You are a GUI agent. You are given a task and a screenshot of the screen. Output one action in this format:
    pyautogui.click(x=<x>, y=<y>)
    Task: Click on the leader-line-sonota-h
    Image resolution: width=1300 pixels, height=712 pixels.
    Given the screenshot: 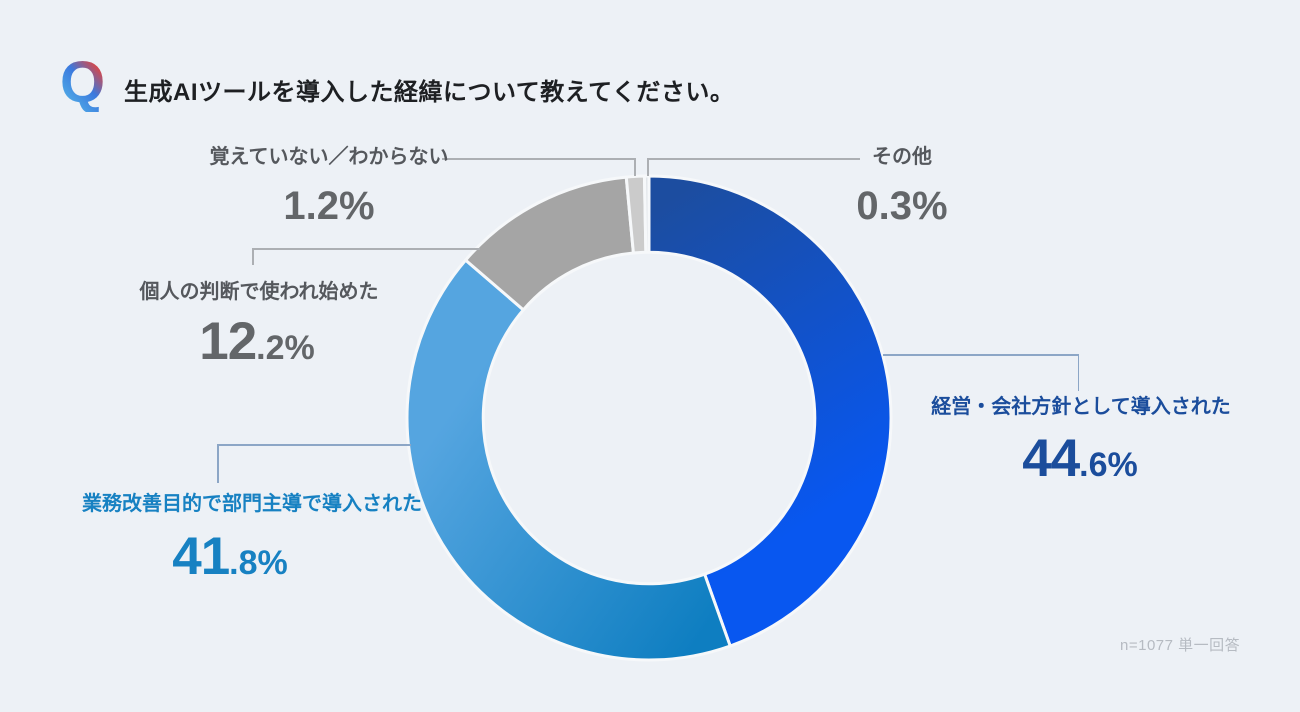 What is the action you would take?
    pyautogui.click(x=753, y=159)
    